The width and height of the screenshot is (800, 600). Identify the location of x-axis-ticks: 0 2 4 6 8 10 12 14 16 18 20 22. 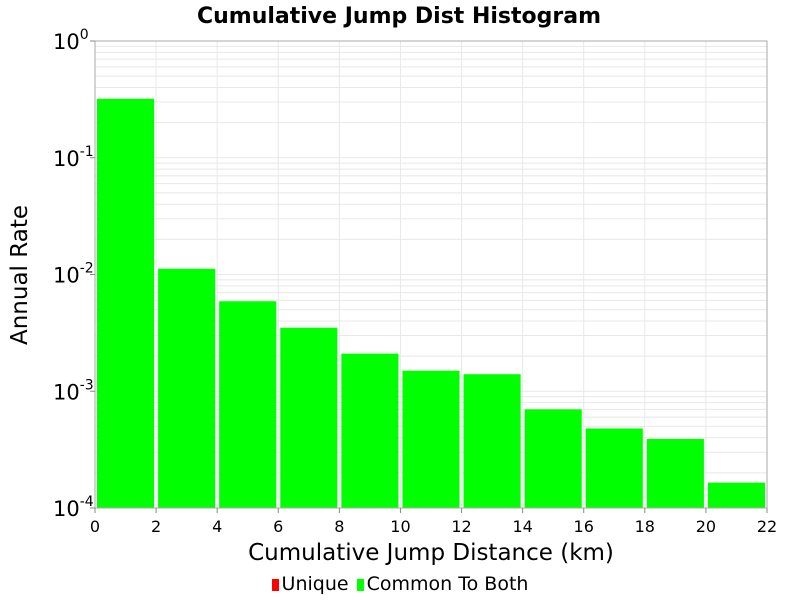
(433, 522).